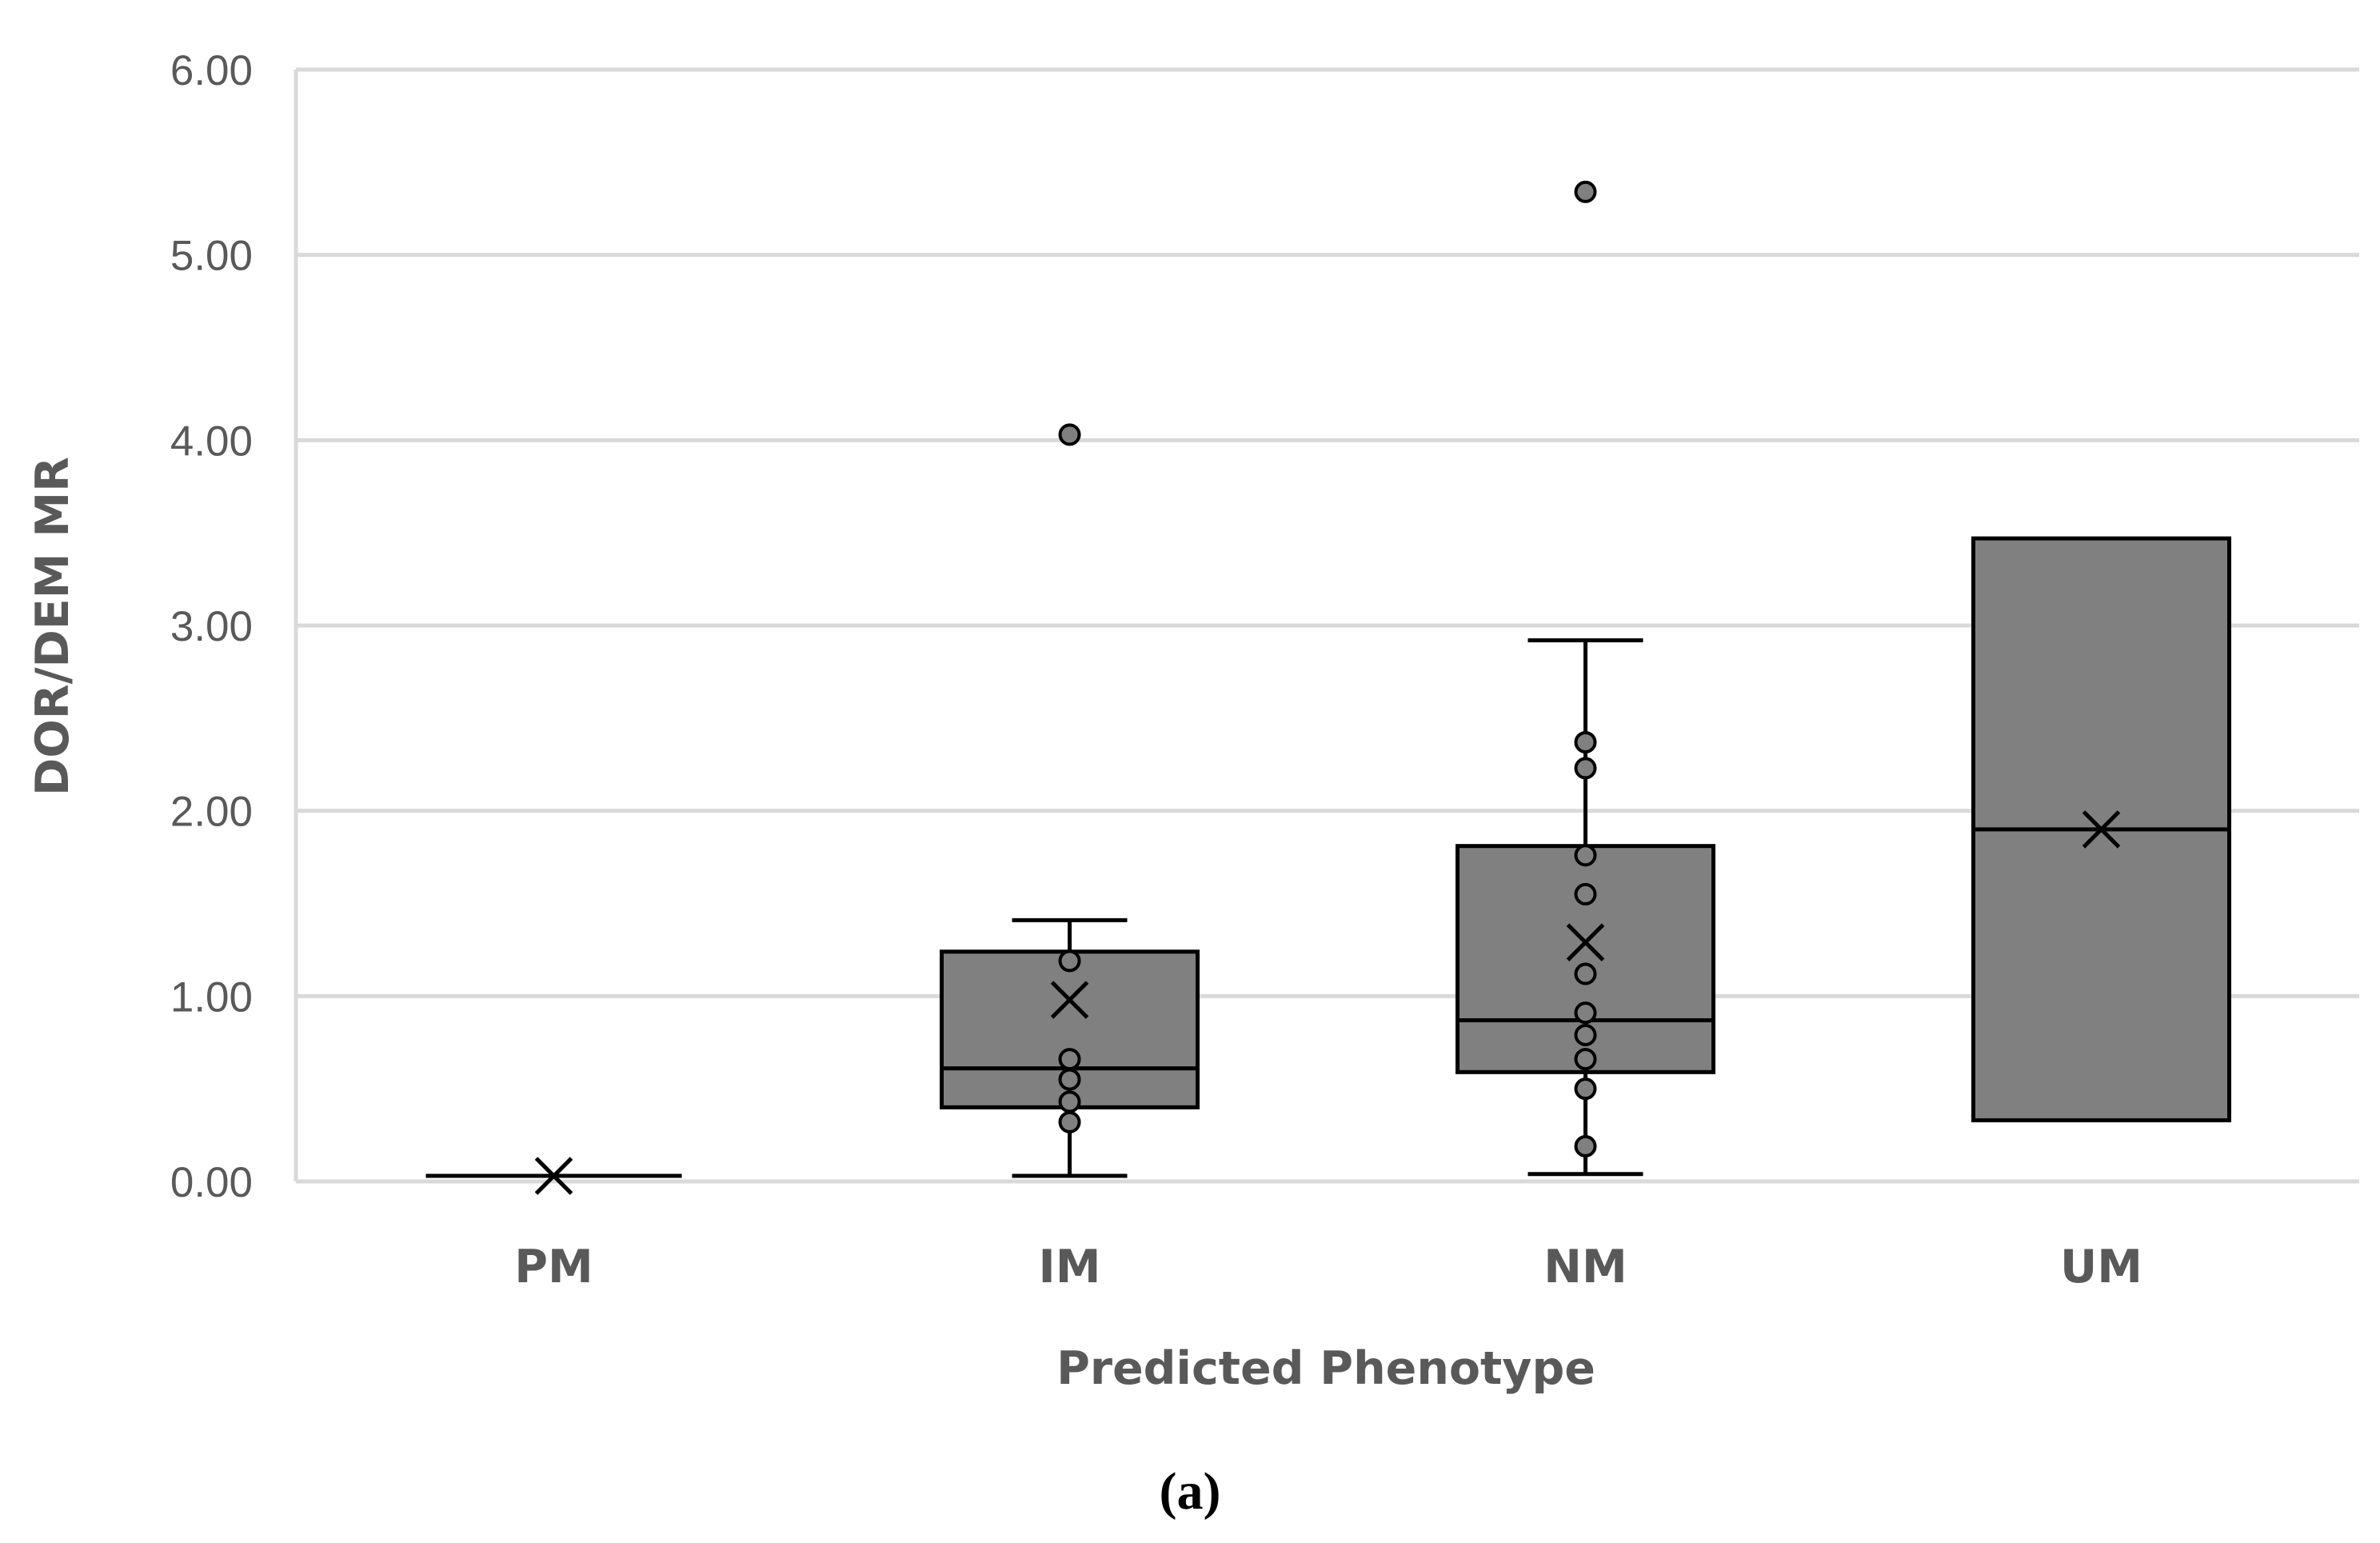  Describe the element at coordinates (1070, 1267) in the screenshot. I see `x-category-label: IM` at that location.